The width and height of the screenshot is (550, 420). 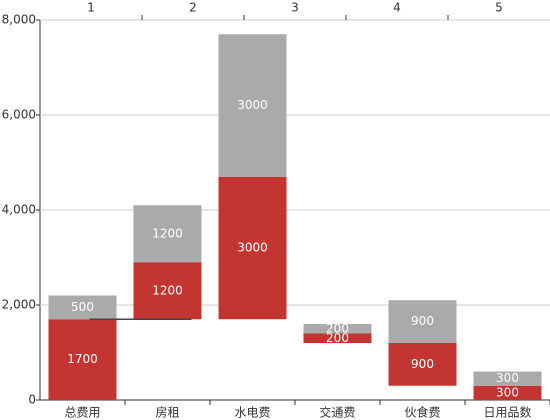 What do you see at coordinates (19, 115) in the screenshot?
I see `y-tick-label: 6,000` at bounding box center [19, 115].